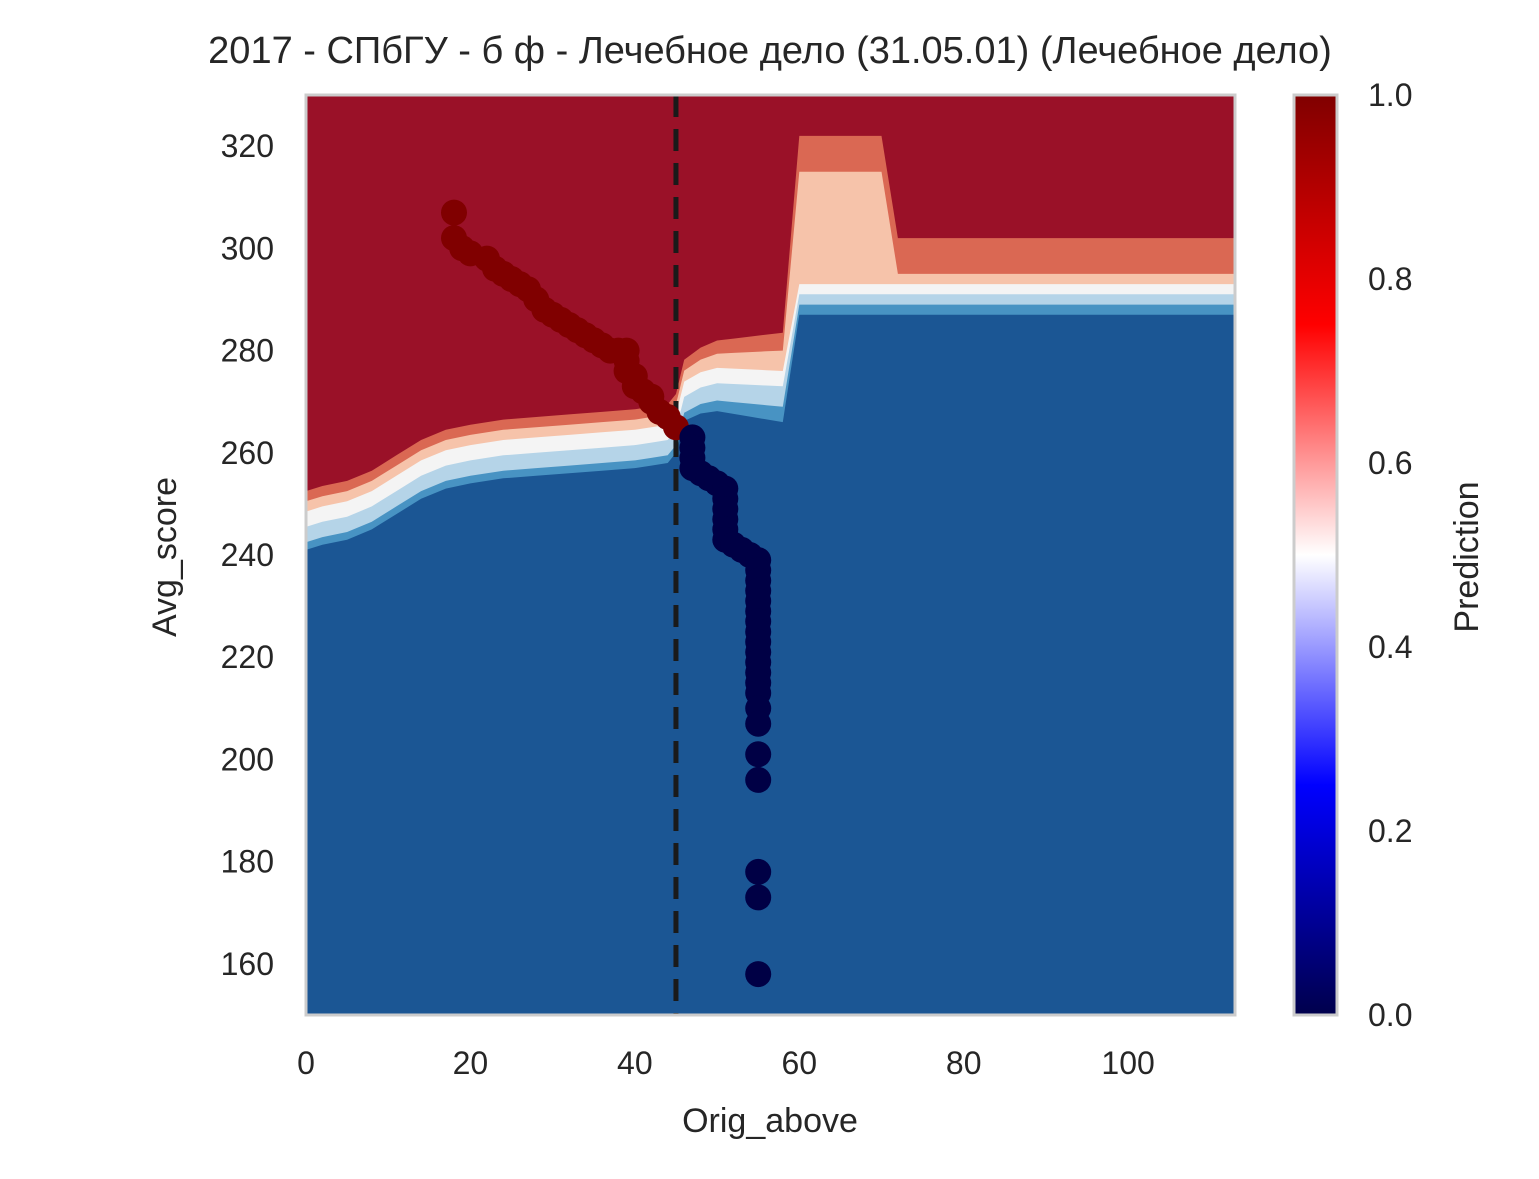 This screenshot has width=1539, height=1179. I want to click on colorbar-gradient, so click(1315, 555).